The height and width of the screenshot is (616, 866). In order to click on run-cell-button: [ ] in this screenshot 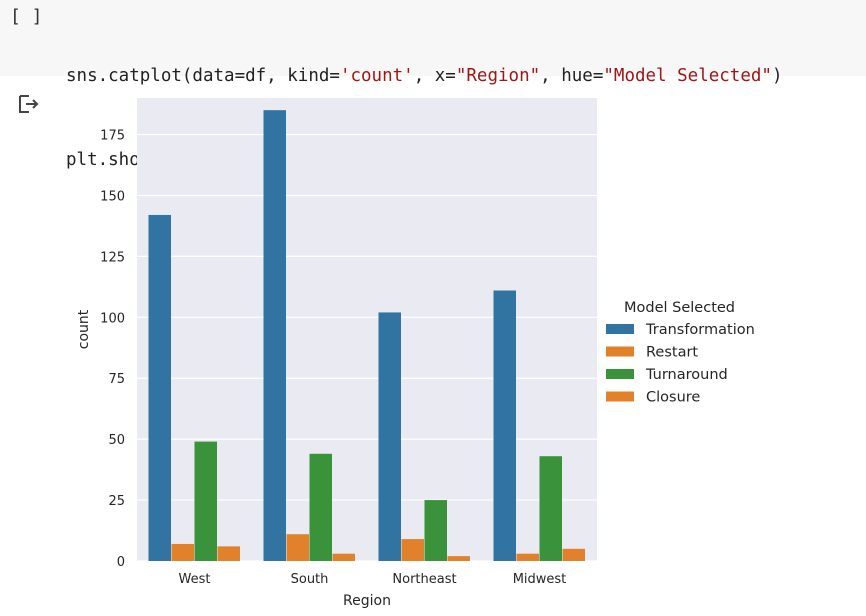, I will do `click(26, 16)`.